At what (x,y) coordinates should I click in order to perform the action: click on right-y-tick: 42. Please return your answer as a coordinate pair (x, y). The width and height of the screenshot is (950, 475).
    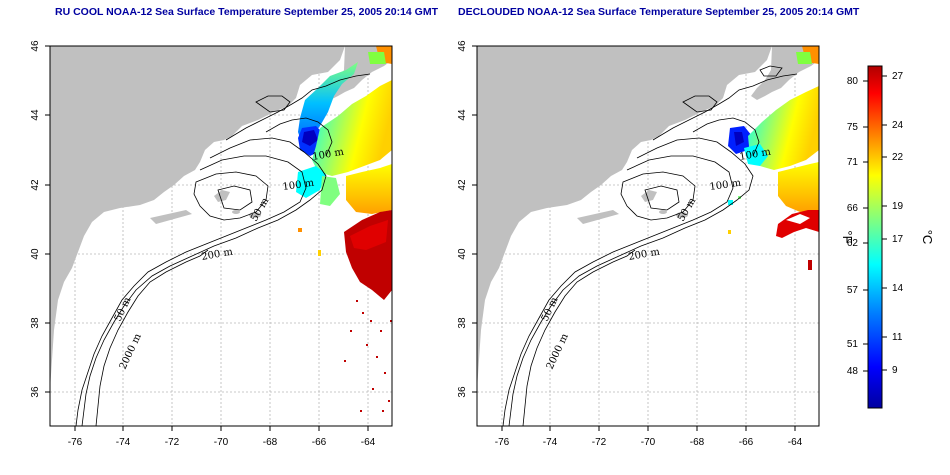
    Looking at the image, I should click on (462, 185).